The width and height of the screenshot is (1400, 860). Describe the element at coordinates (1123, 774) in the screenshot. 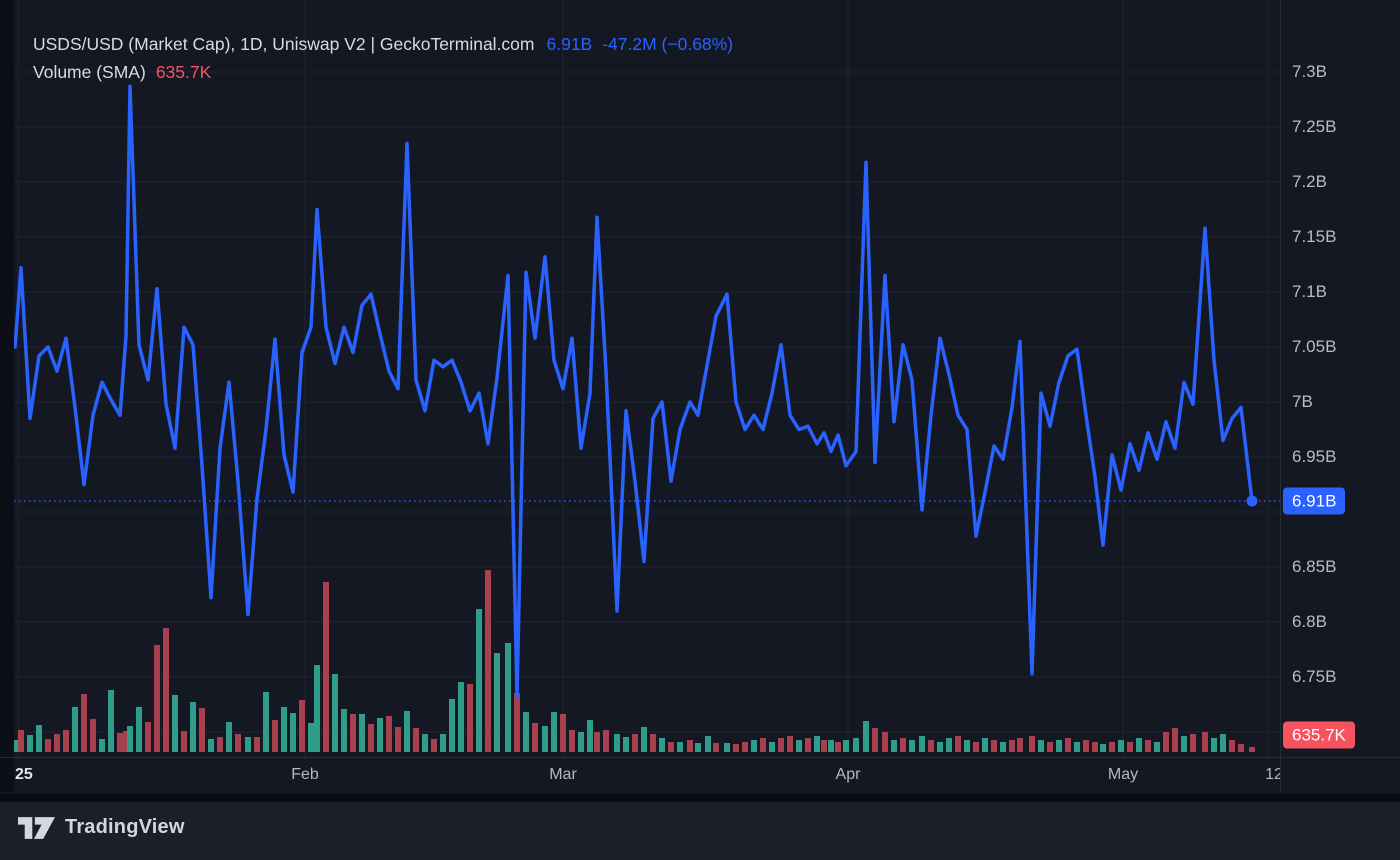

I see `time-axis-label: May` at that location.